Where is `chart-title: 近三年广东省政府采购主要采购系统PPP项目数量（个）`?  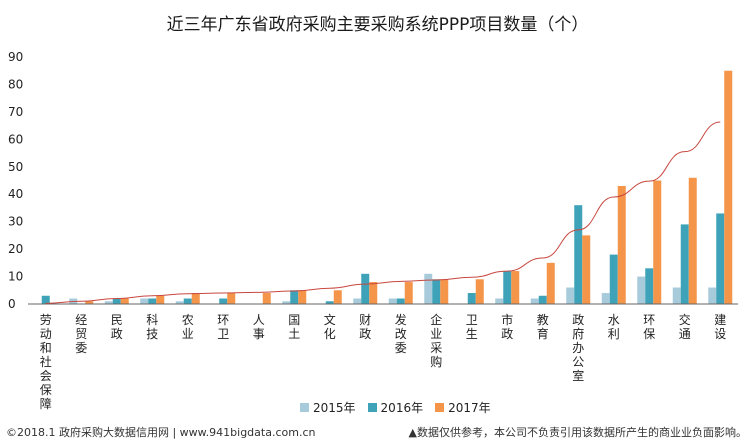 chart-title: 近三年广东省政府采购主要采购系统PPP项目数量（个） is located at coordinates (377, 25).